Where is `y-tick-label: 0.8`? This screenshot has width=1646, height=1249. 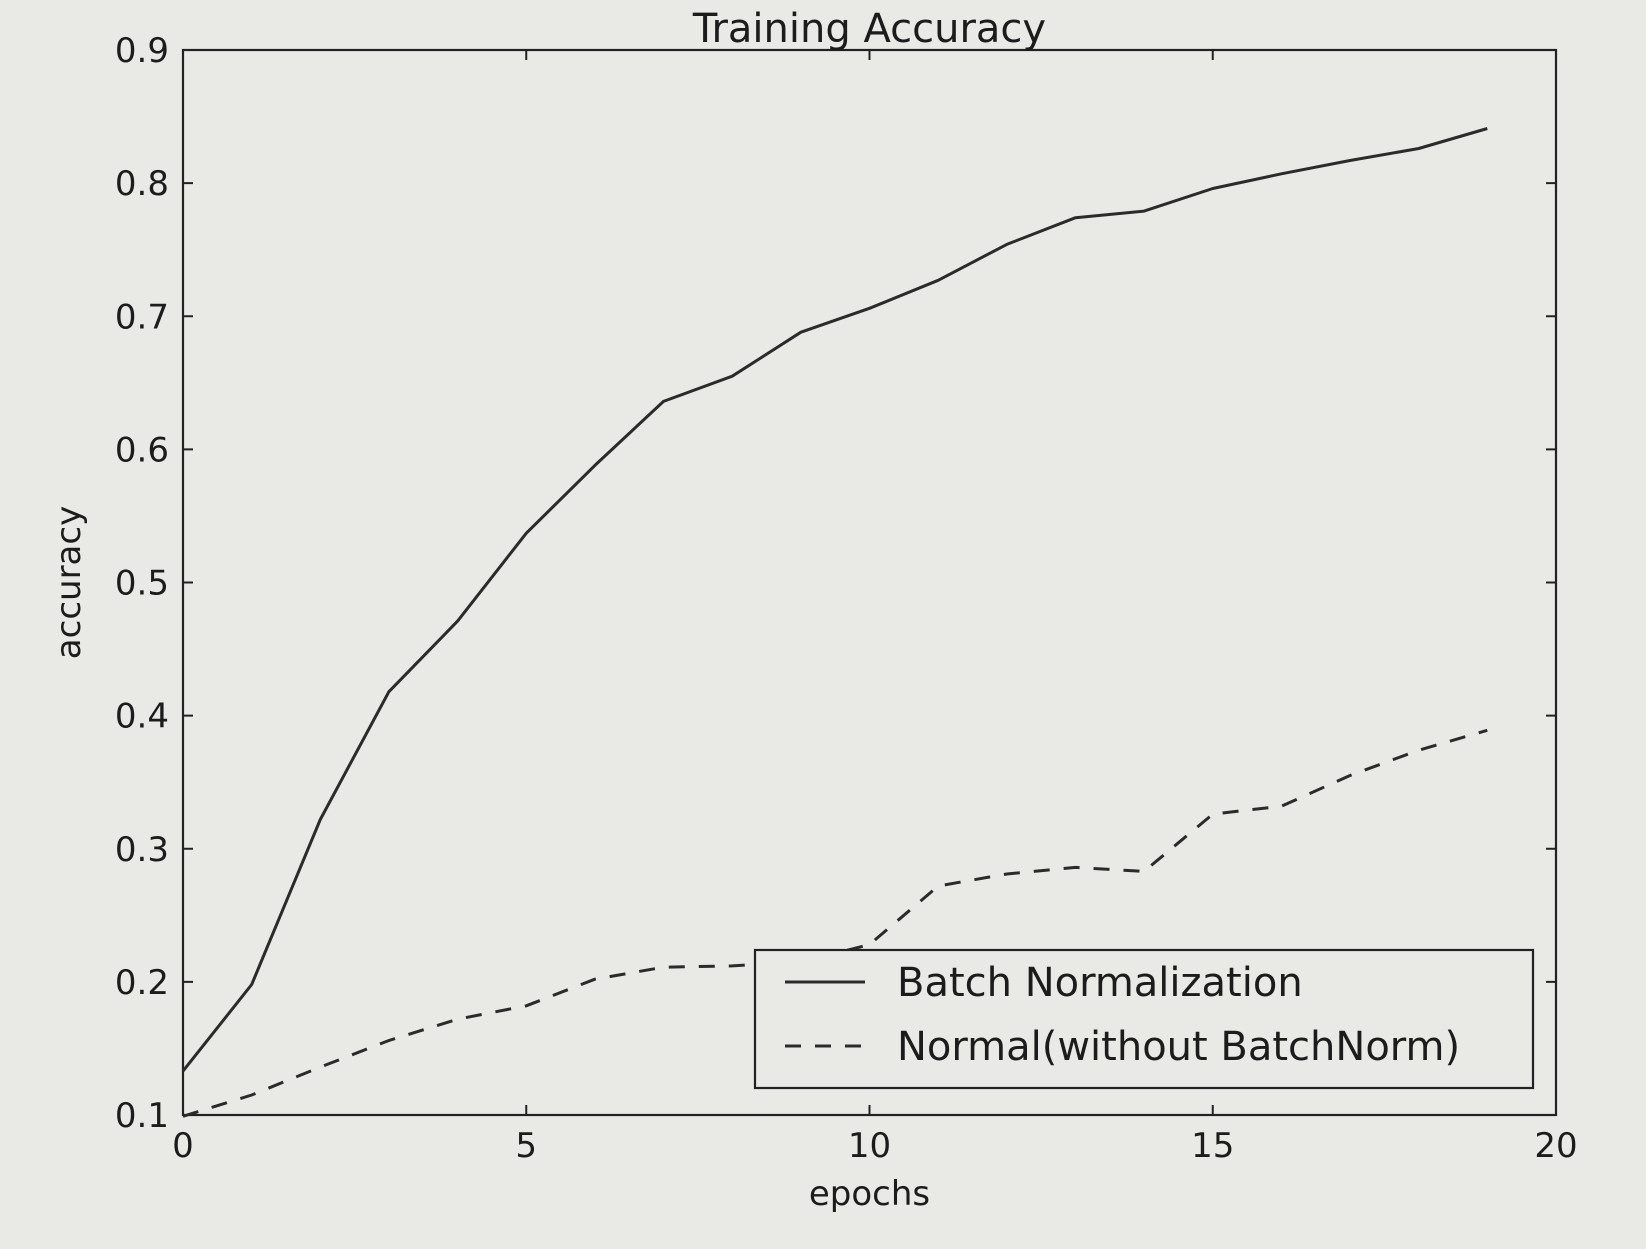 y-tick-label: 0.8 is located at coordinates (142, 184).